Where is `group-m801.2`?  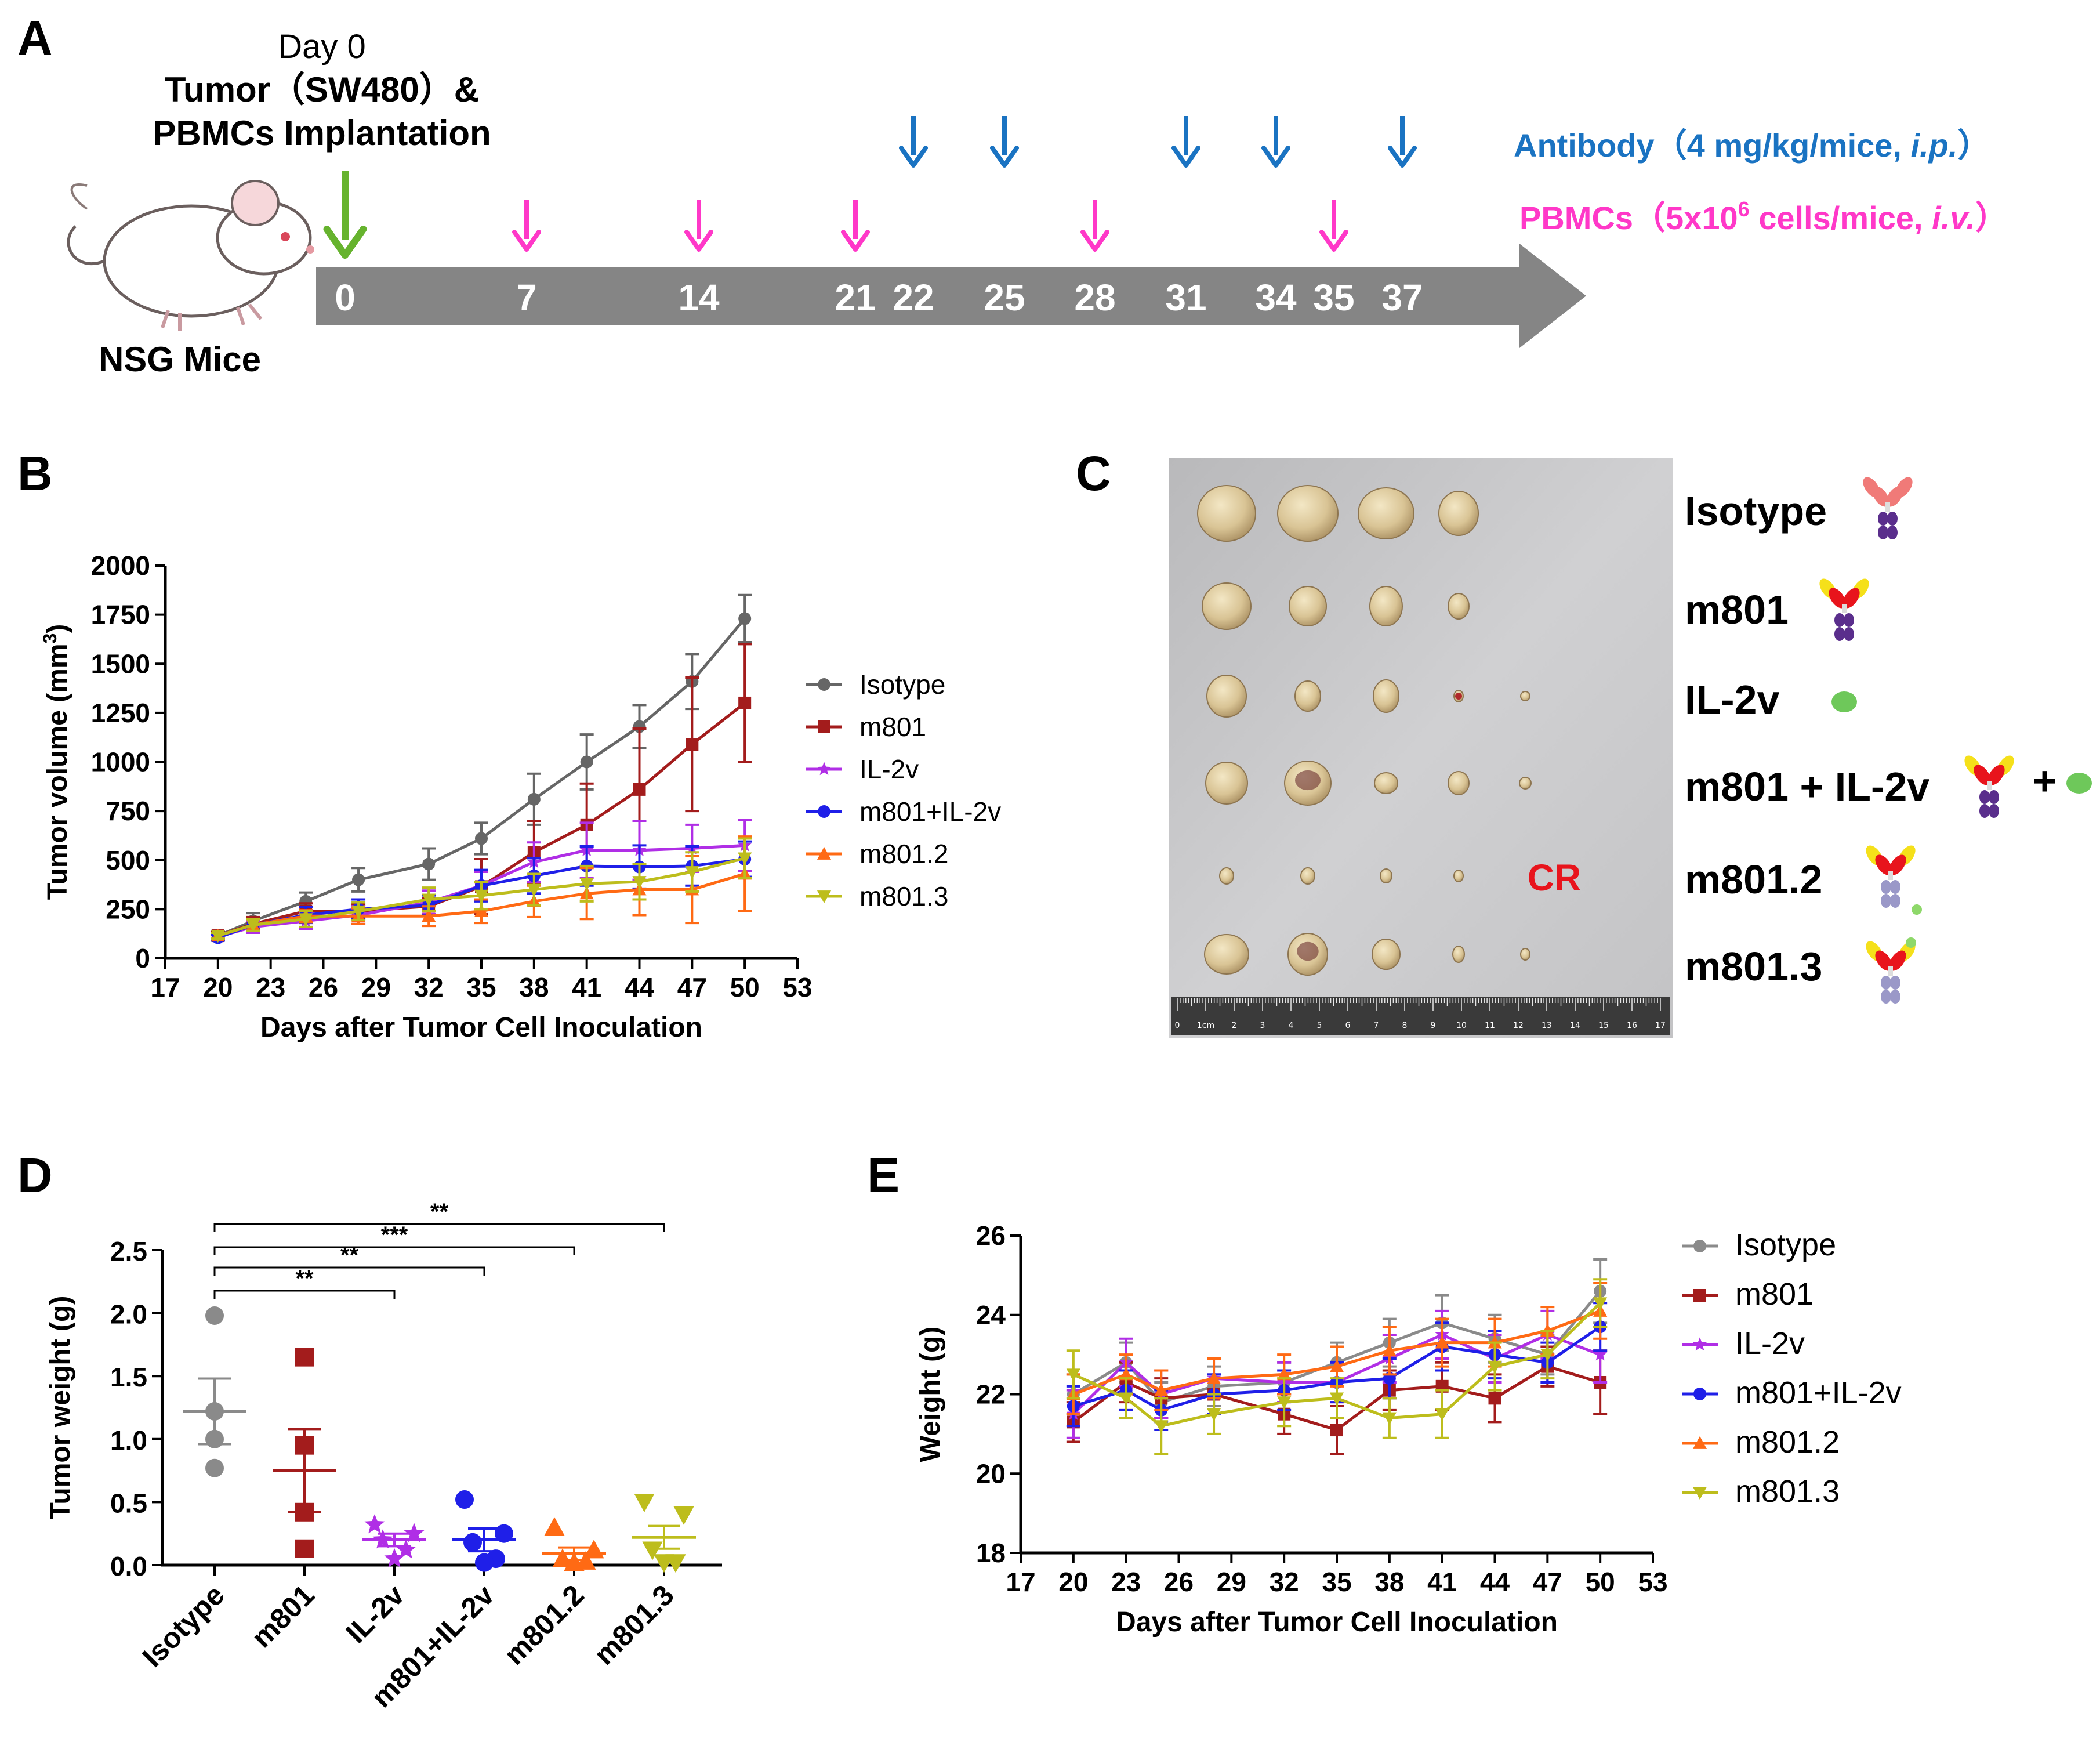
group-m801.2 is located at coordinates (574, 1544).